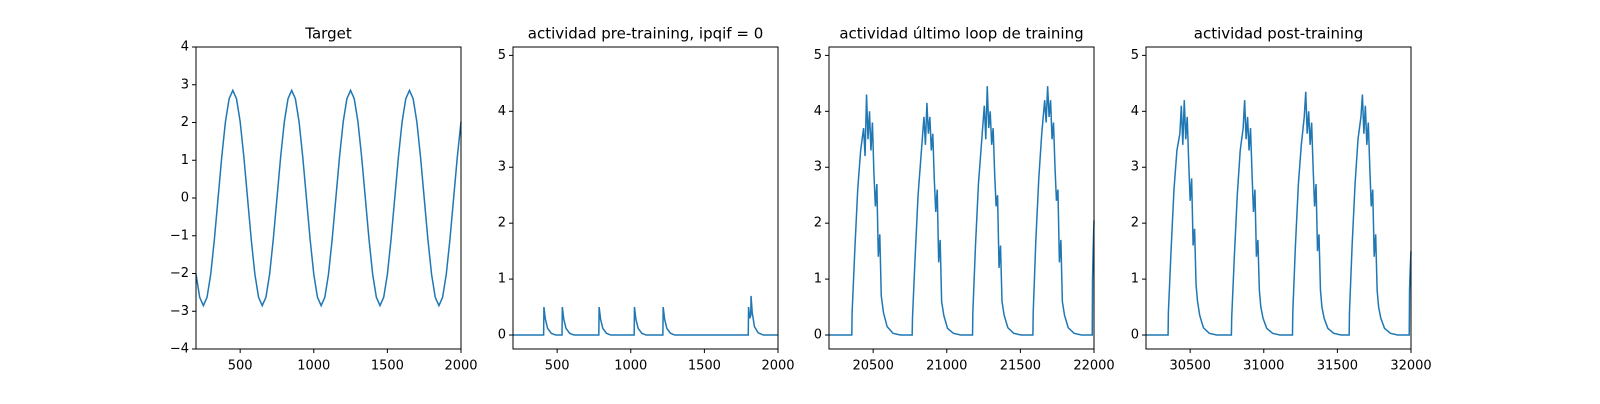  Describe the element at coordinates (1020, 366) in the screenshot. I see `x-tick-label: 21500` at that location.